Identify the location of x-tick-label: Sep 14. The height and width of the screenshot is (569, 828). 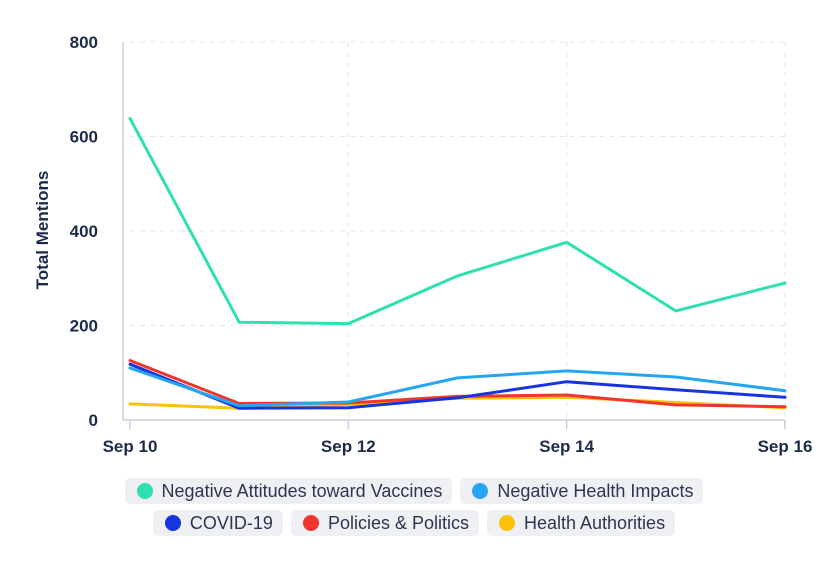
(566, 446).